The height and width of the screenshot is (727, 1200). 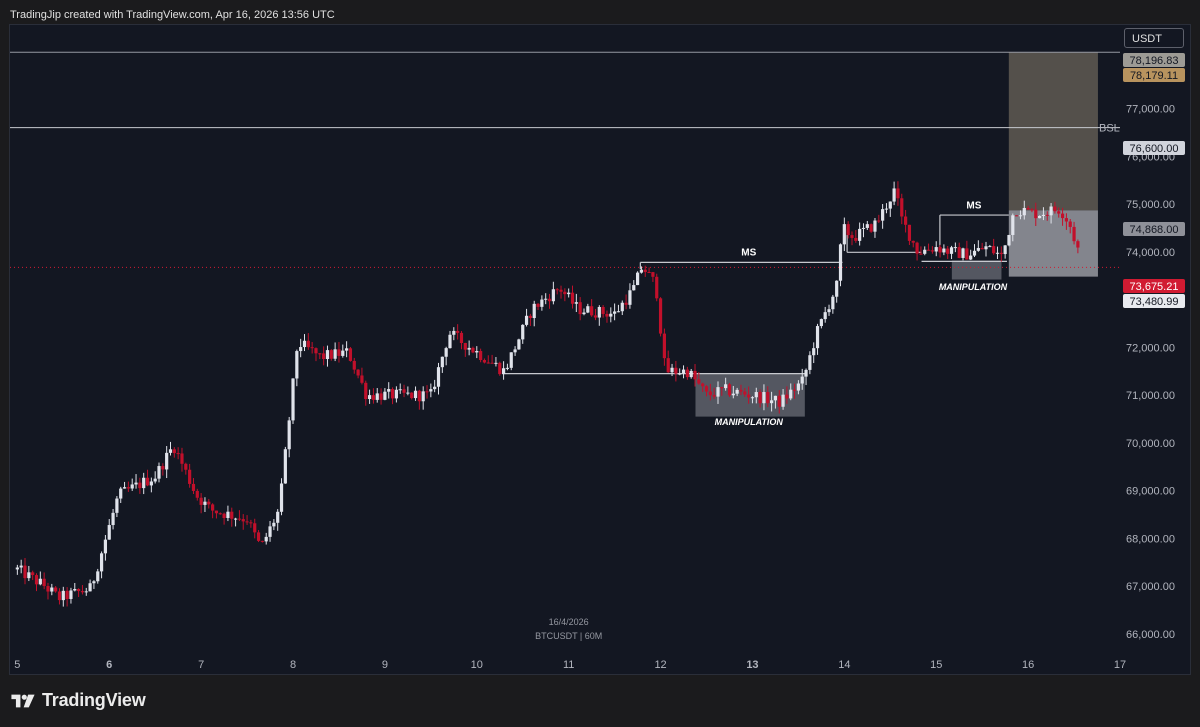 What do you see at coordinates (201, 665) in the screenshot?
I see `time-tick-label: 7` at bounding box center [201, 665].